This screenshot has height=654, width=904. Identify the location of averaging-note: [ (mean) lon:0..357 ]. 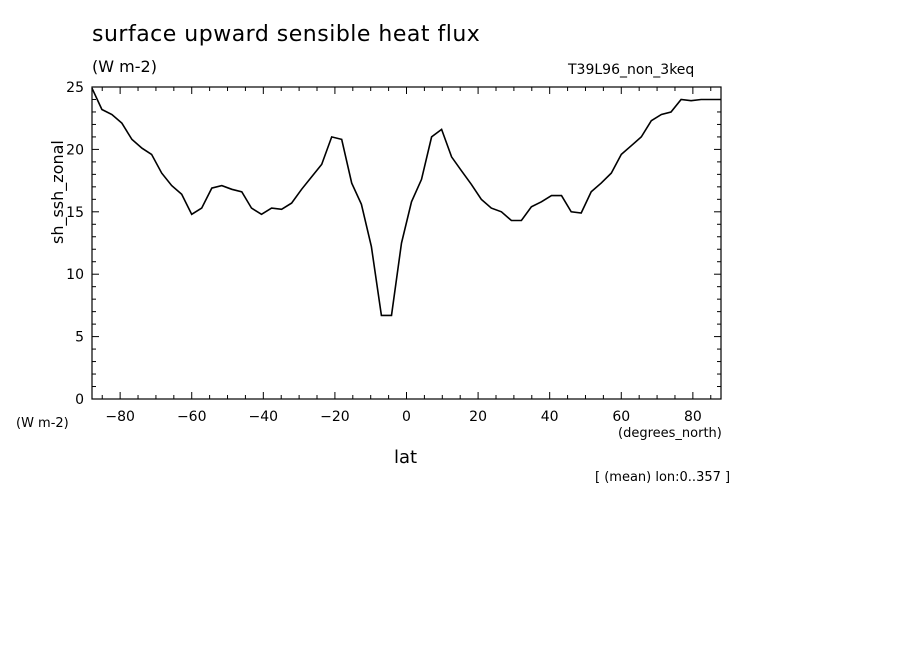
(663, 477).